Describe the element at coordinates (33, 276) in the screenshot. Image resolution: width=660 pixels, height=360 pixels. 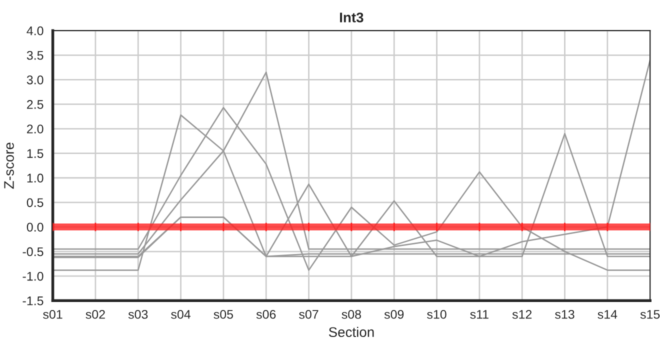
I see `y-tick-label: -1.0` at that location.